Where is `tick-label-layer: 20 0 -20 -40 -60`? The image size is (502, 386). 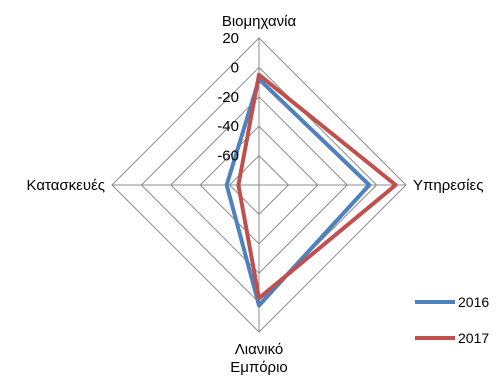
tick-label-layer: 20 0 -20 -40 -60 is located at coordinates (228, 97).